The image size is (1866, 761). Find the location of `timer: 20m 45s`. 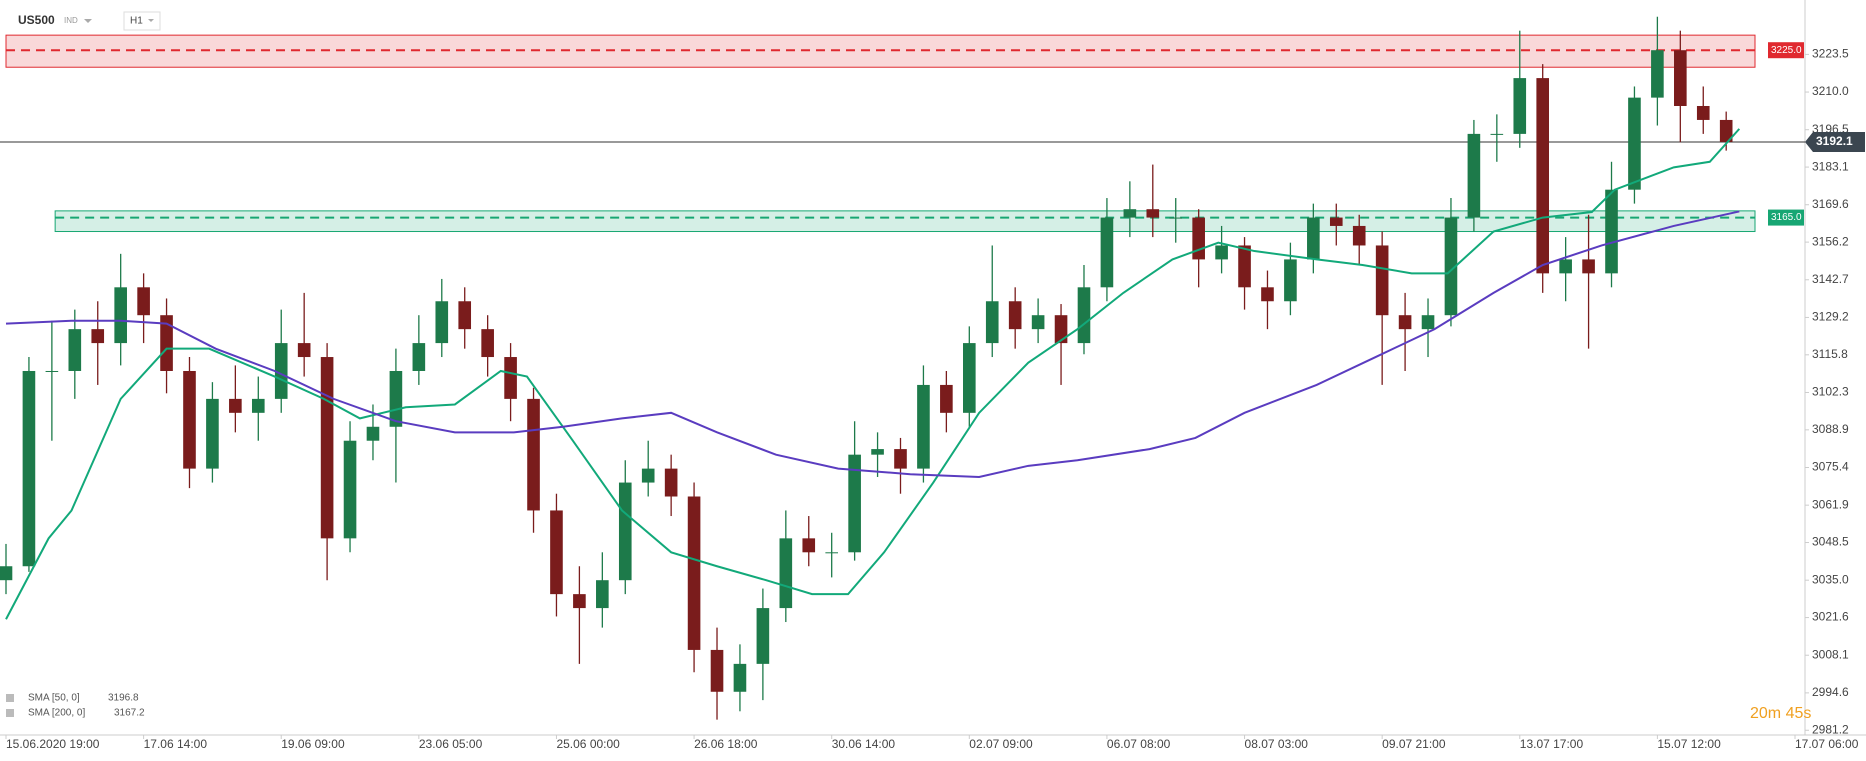

timer: 20m 45s is located at coordinates (1780, 713).